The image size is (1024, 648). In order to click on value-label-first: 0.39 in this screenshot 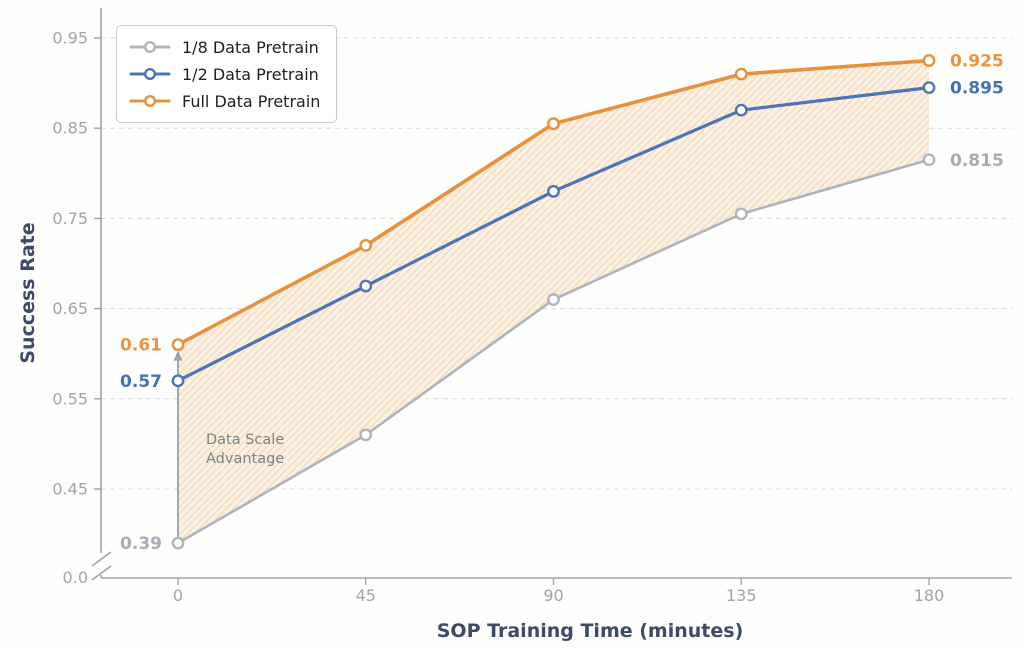, I will do `click(141, 544)`.